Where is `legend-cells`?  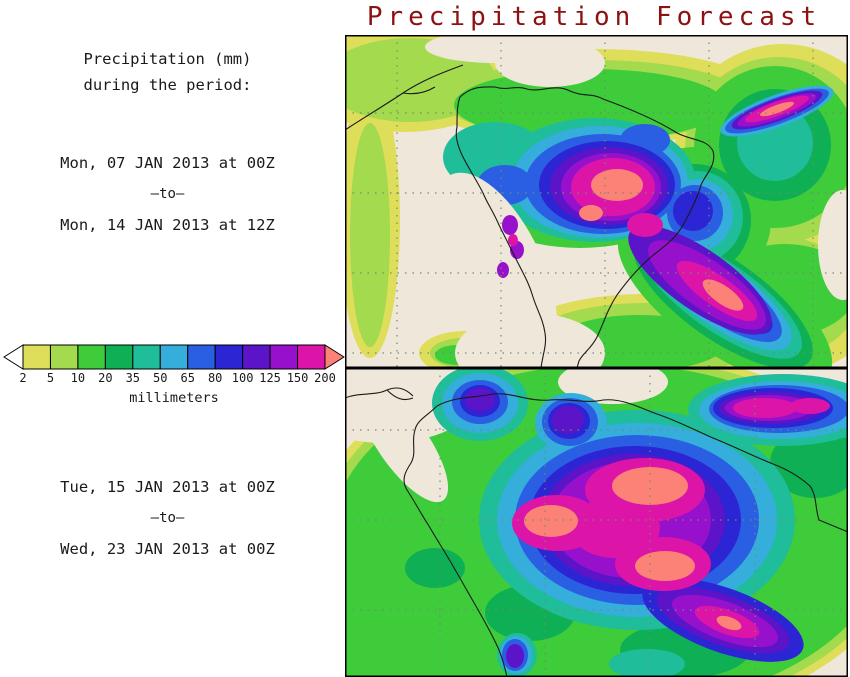
legend-cells is located at coordinates (174, 357).